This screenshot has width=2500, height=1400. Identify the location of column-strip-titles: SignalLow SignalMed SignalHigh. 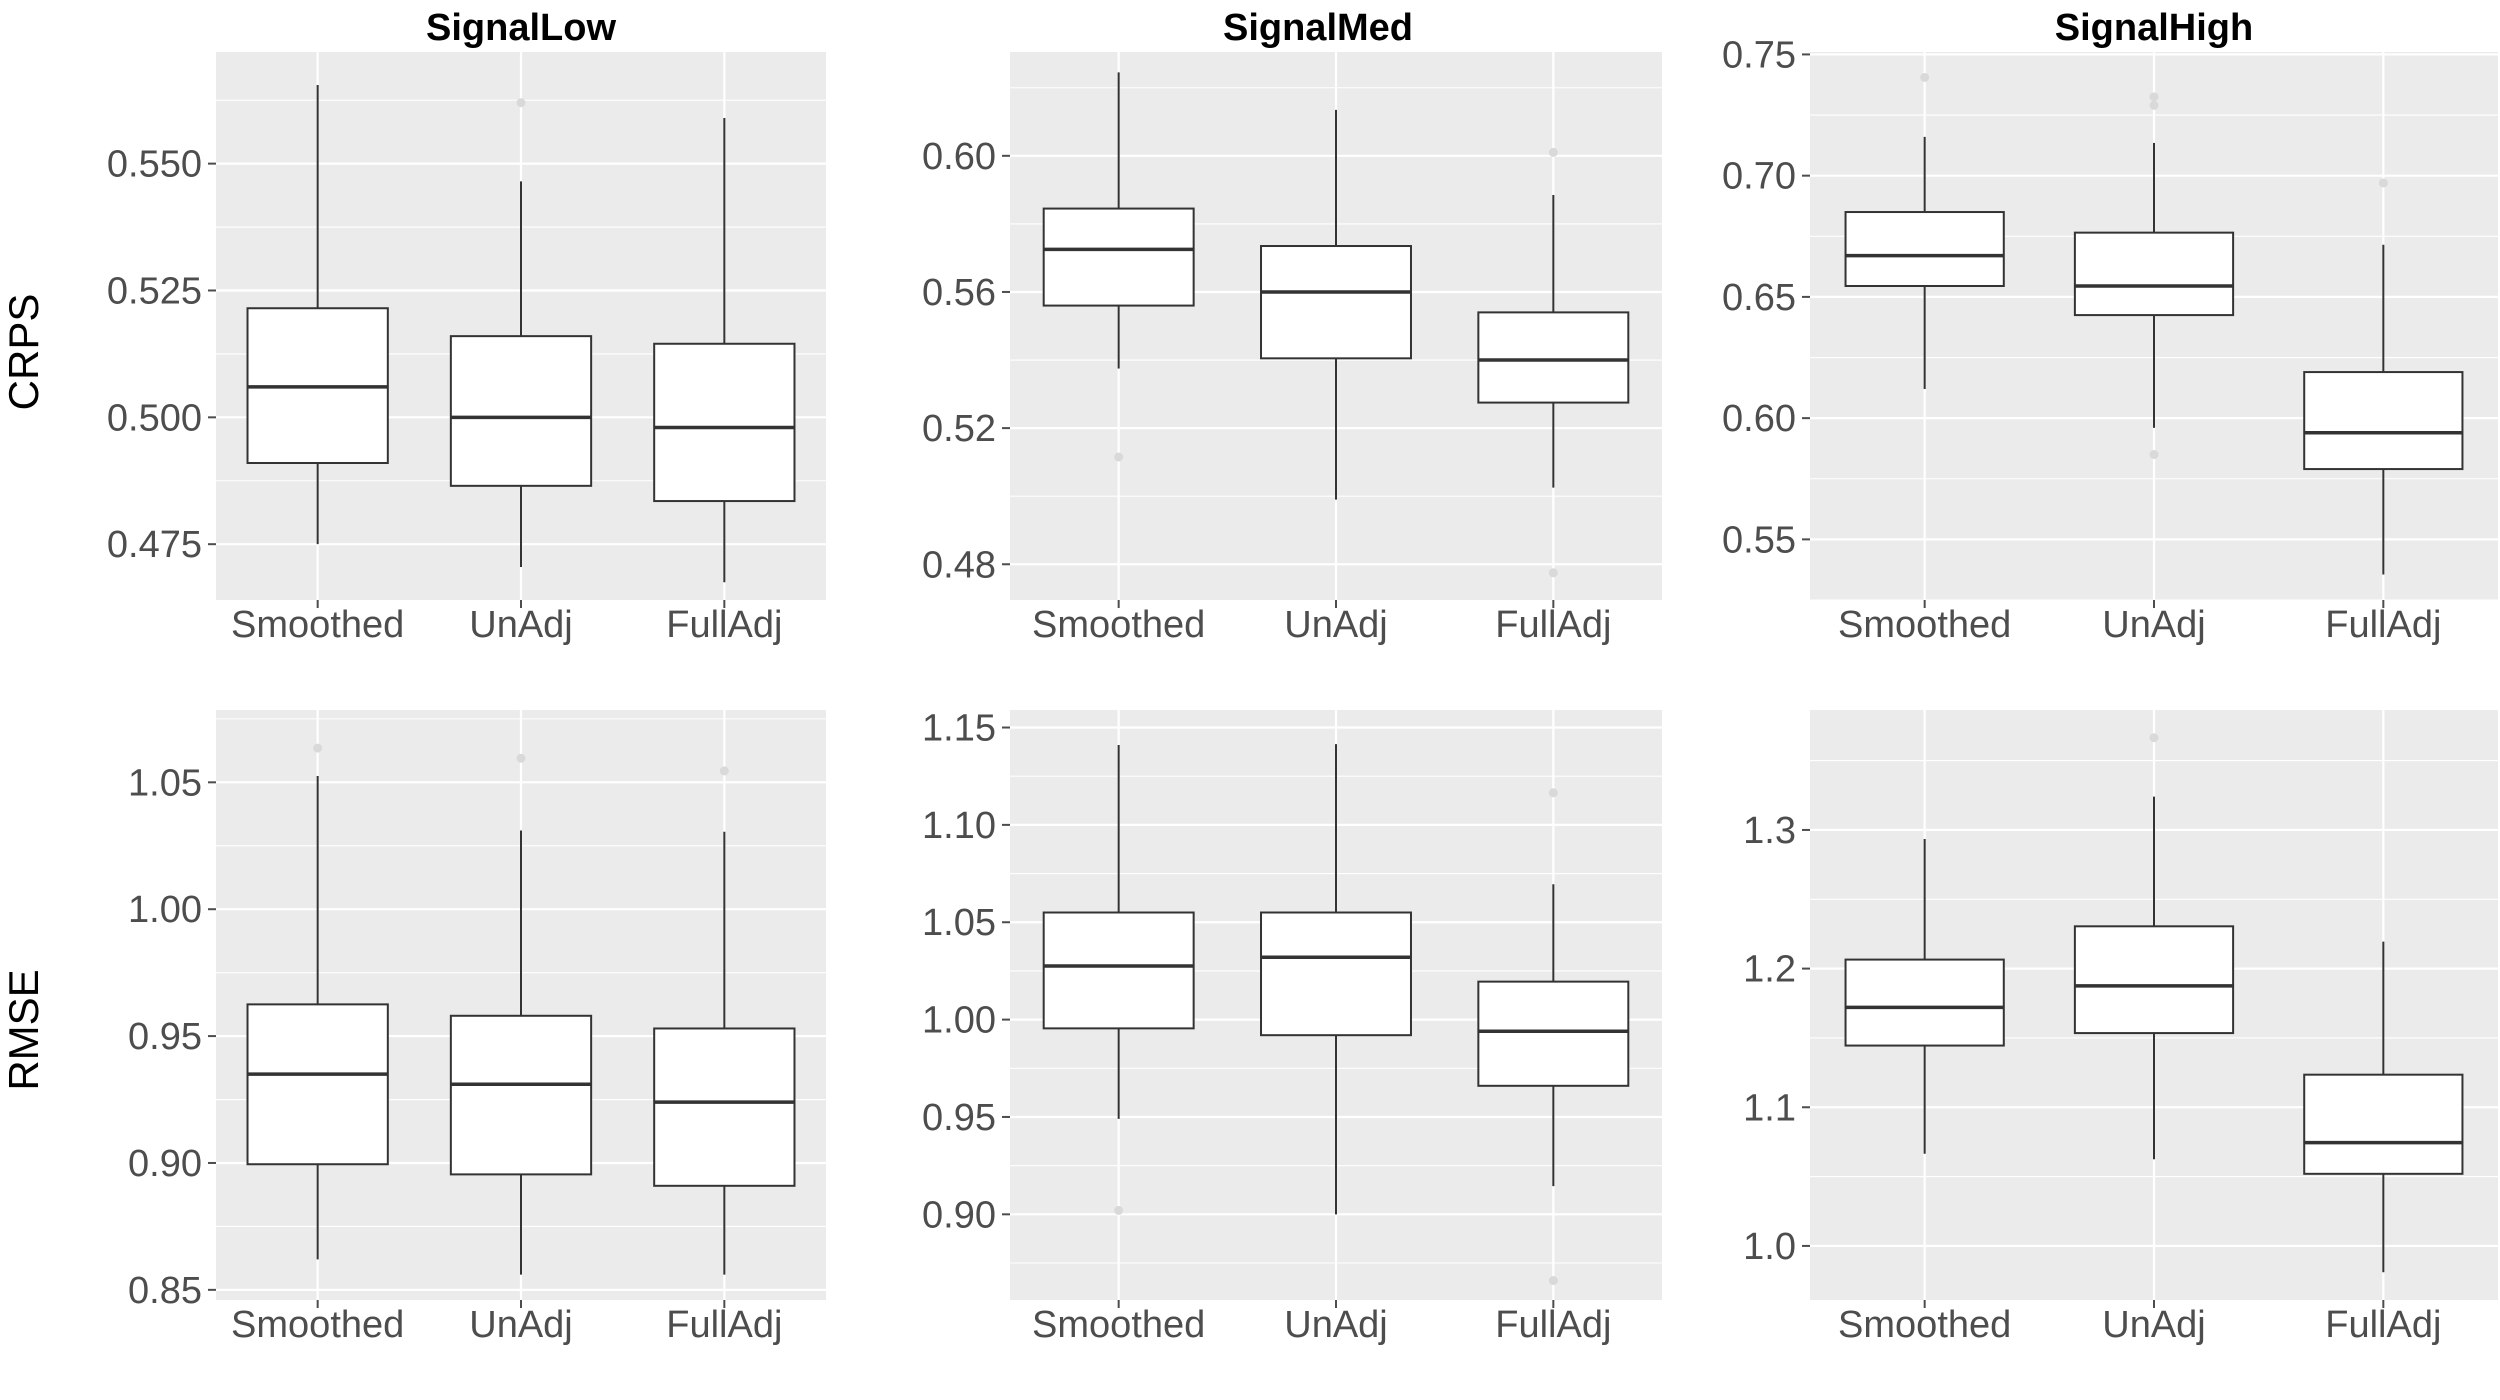
(1339, 28).